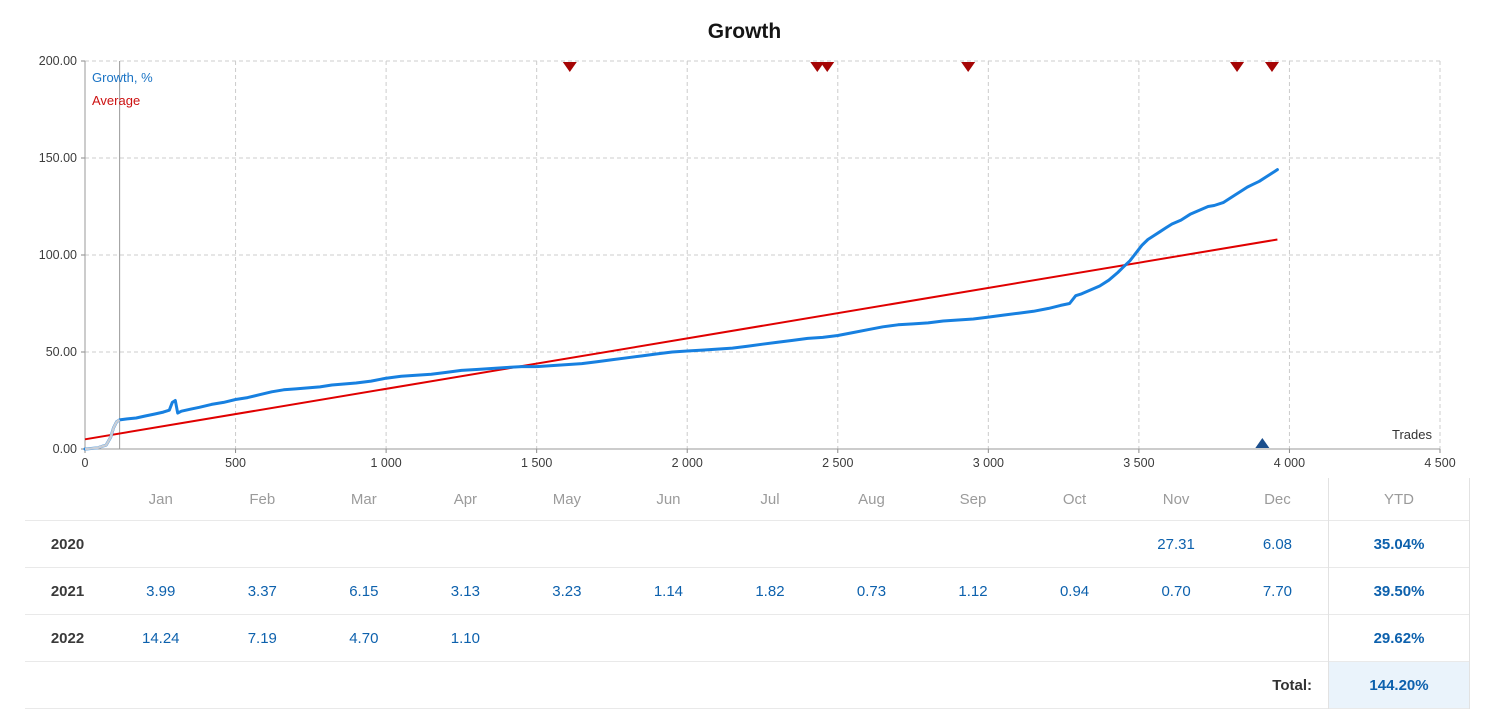 This screenshot has height=723, width=1489. What do you see at coordinates (567, 591) in the screenshot?
I see `month-value: 3.23` at bounding box center [567, 591].